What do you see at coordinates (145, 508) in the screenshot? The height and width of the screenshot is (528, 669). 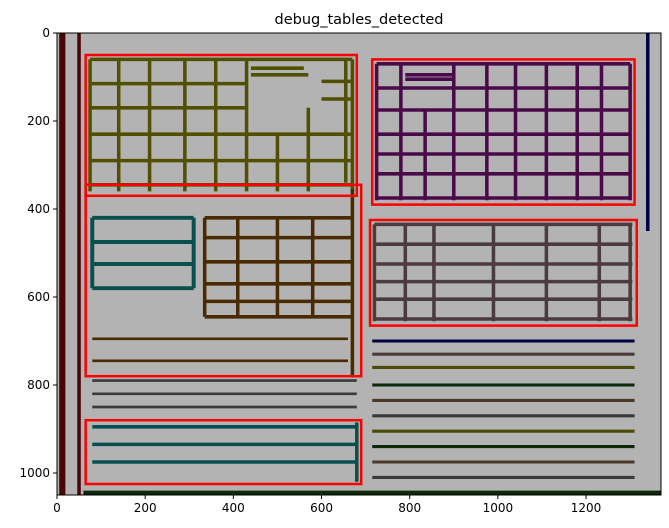 I see `x-tick-label: 200` at bounding box center [145, 508].